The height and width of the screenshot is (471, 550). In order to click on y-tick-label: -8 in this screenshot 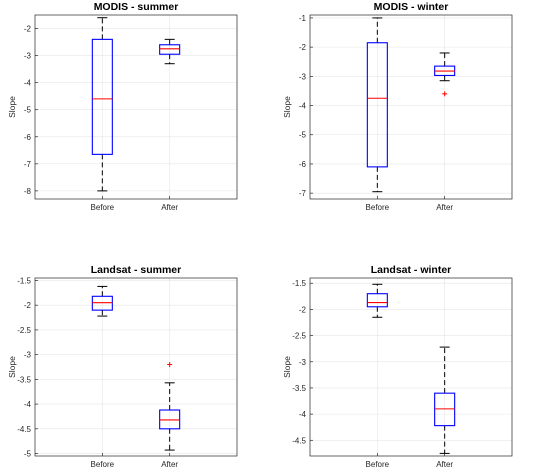, I will do `click(28, 191)`.